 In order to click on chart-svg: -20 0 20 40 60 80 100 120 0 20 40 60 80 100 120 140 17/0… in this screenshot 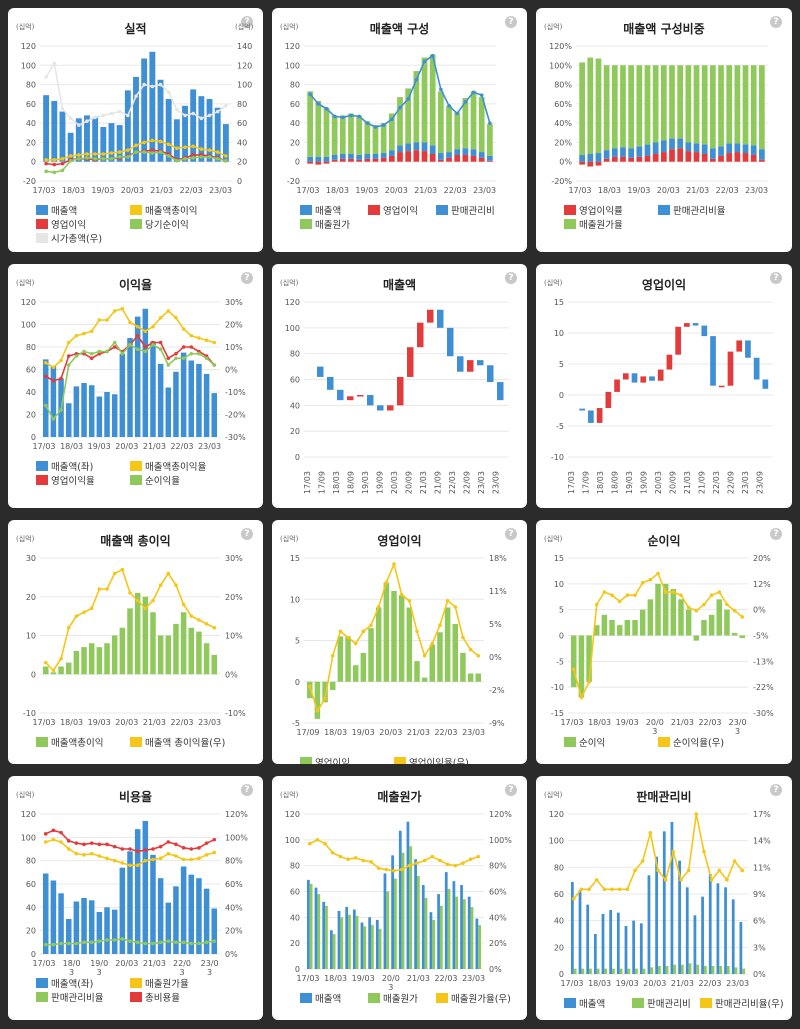, I will do `click(137, 118)`.